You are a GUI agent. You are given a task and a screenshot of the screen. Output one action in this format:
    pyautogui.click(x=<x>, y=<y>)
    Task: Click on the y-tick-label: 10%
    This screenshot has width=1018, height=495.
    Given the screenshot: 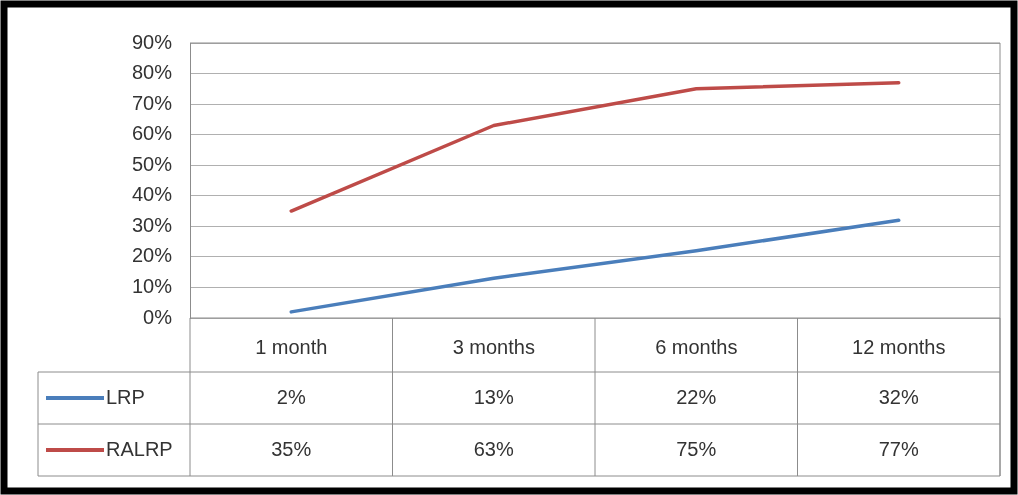 What is the action you would take?
    pyautogui.click(x=152, y=285)
    